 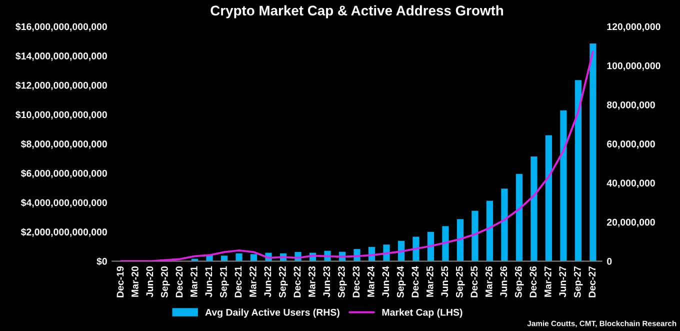 I want to click on x-tick-label: Mar-27, so click(x=548, y=281).